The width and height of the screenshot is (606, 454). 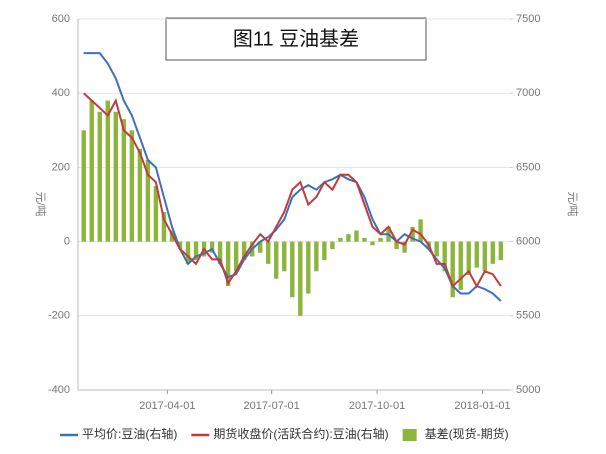 What do you see at coordinates (528, 316) in the screenshot?
I see `y2-tick-label: 5500` at bounding box center [528, 316].